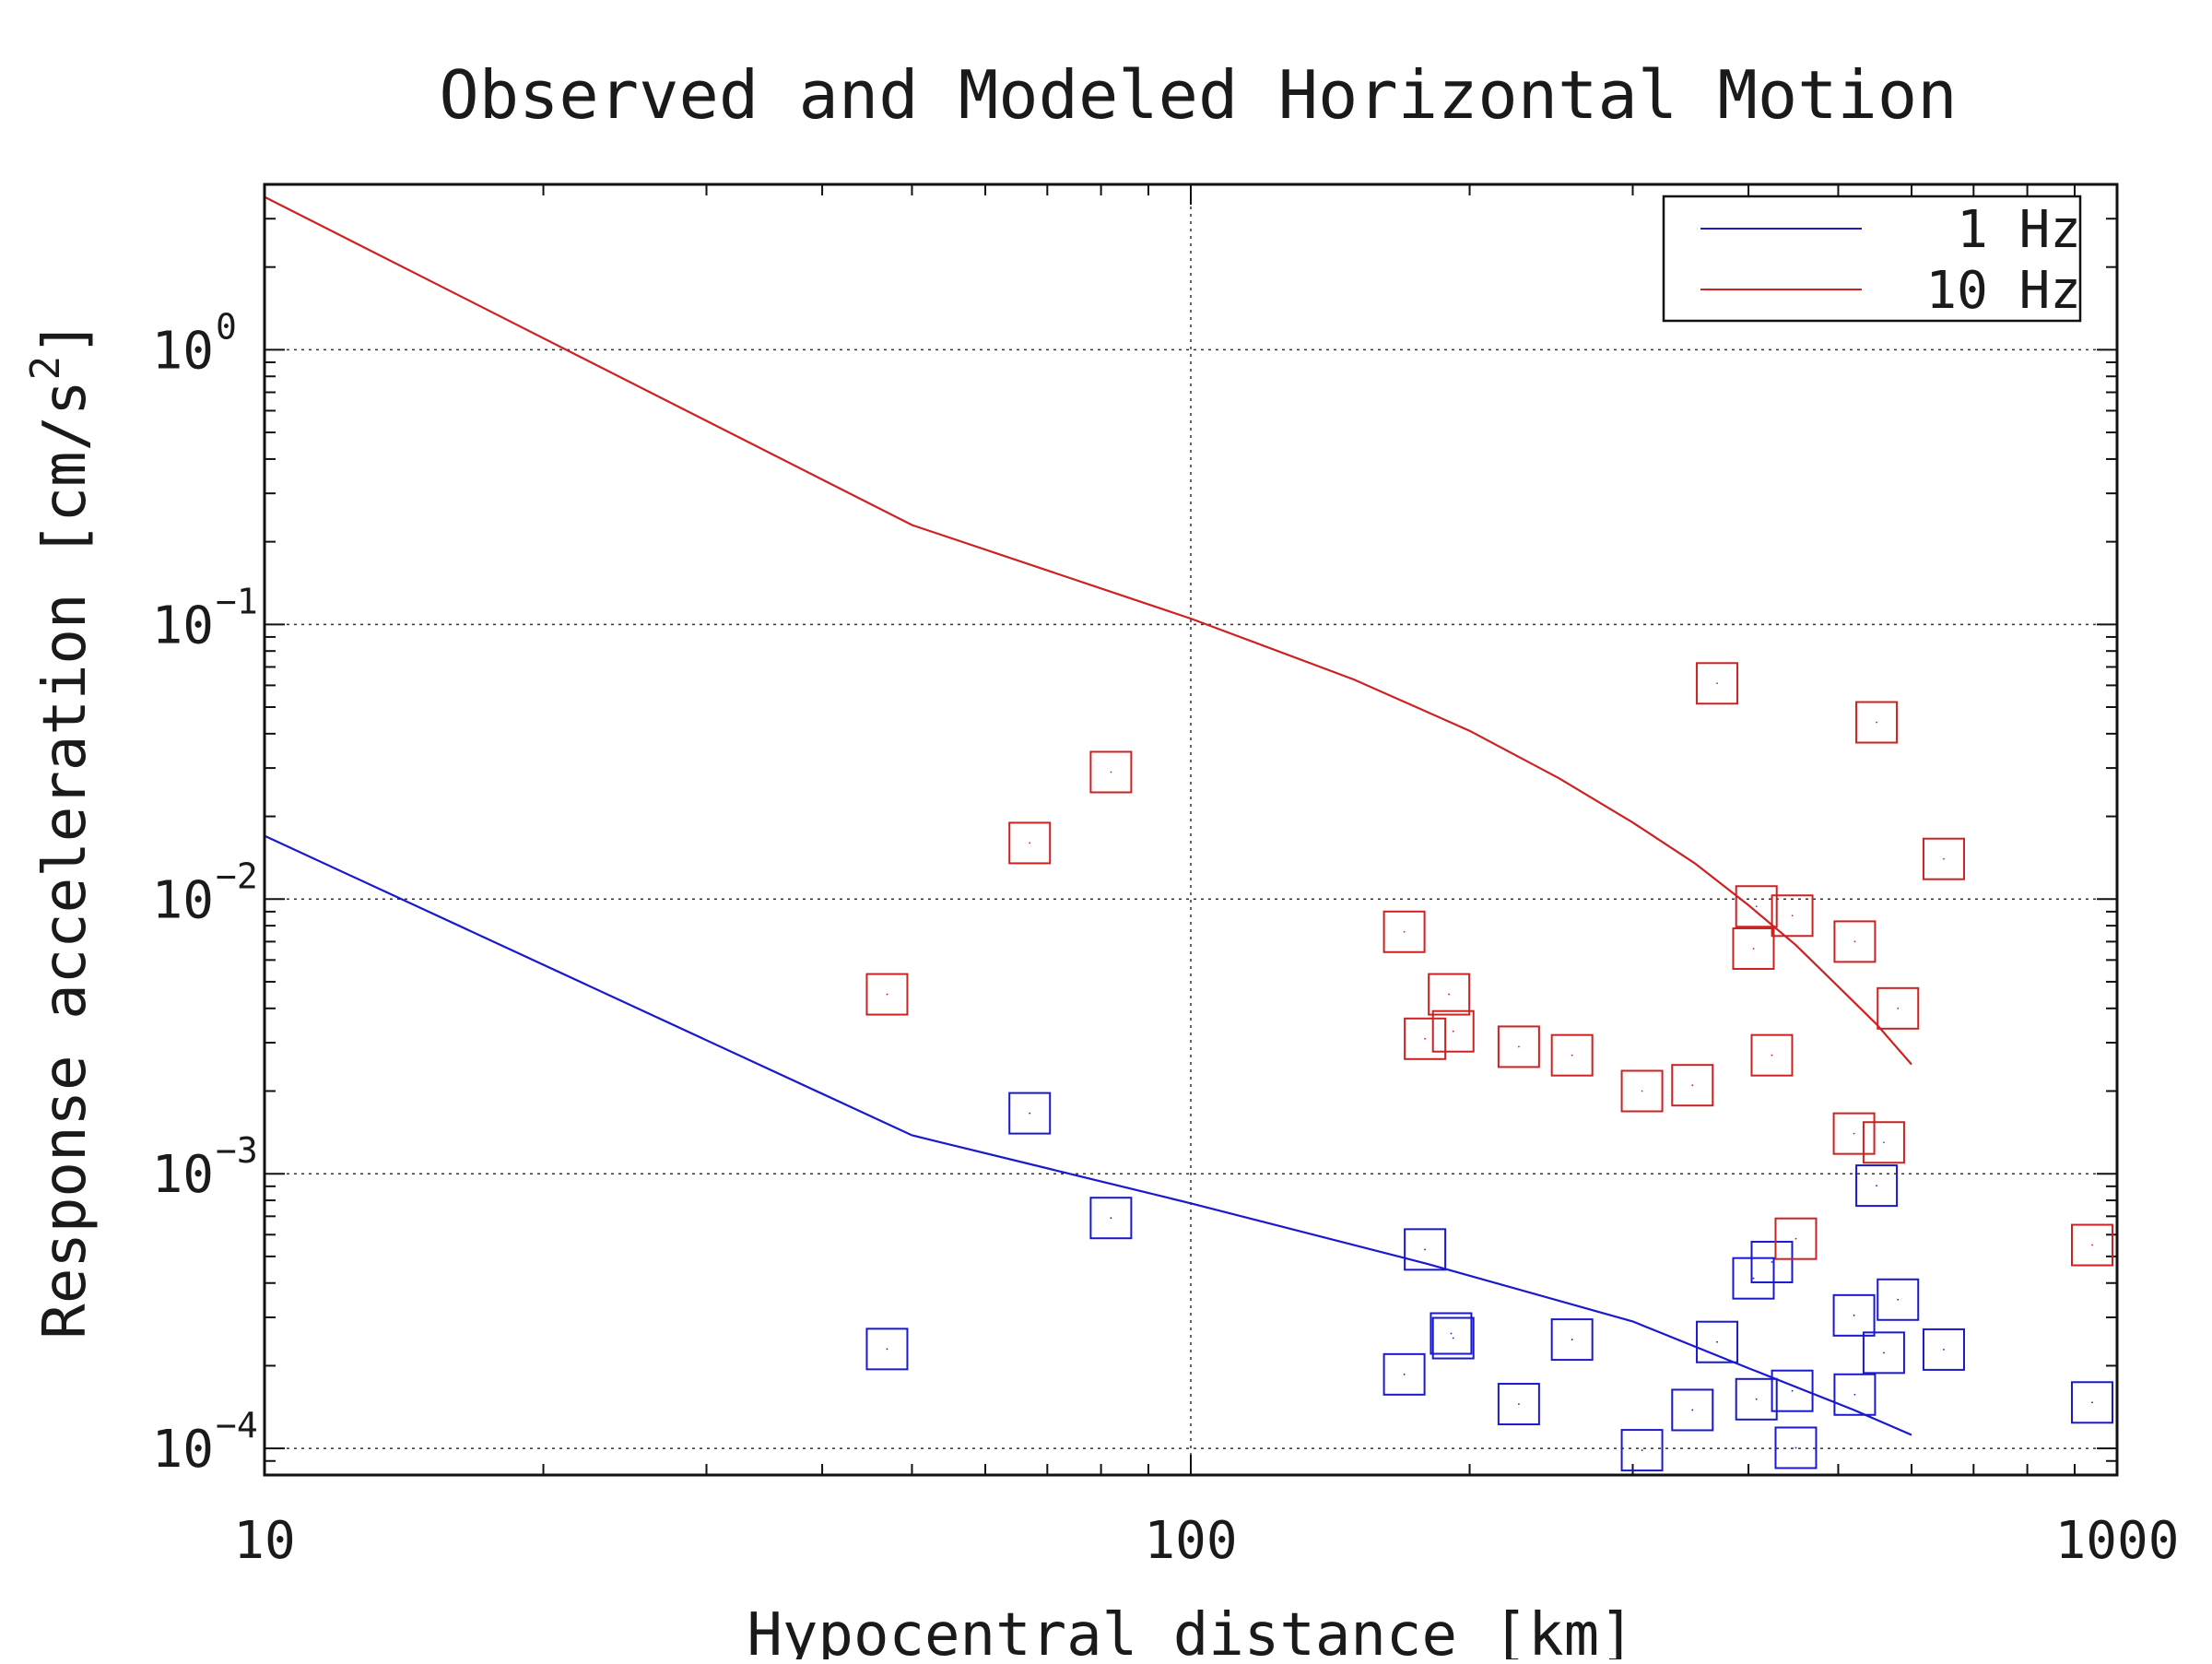  I want to click on legend-box, so click(1872, 259).